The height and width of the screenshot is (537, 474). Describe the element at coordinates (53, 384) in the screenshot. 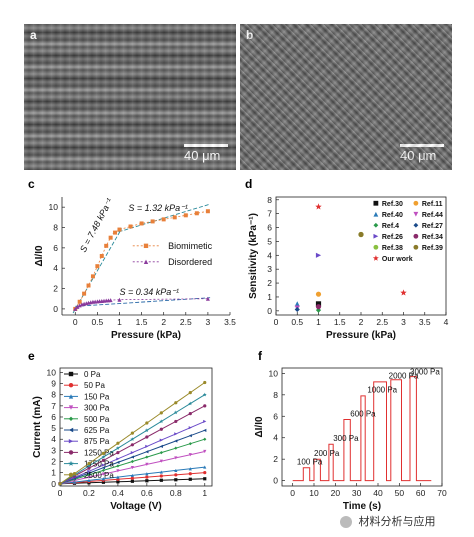

I see `y-tick-label: 9` at that location.